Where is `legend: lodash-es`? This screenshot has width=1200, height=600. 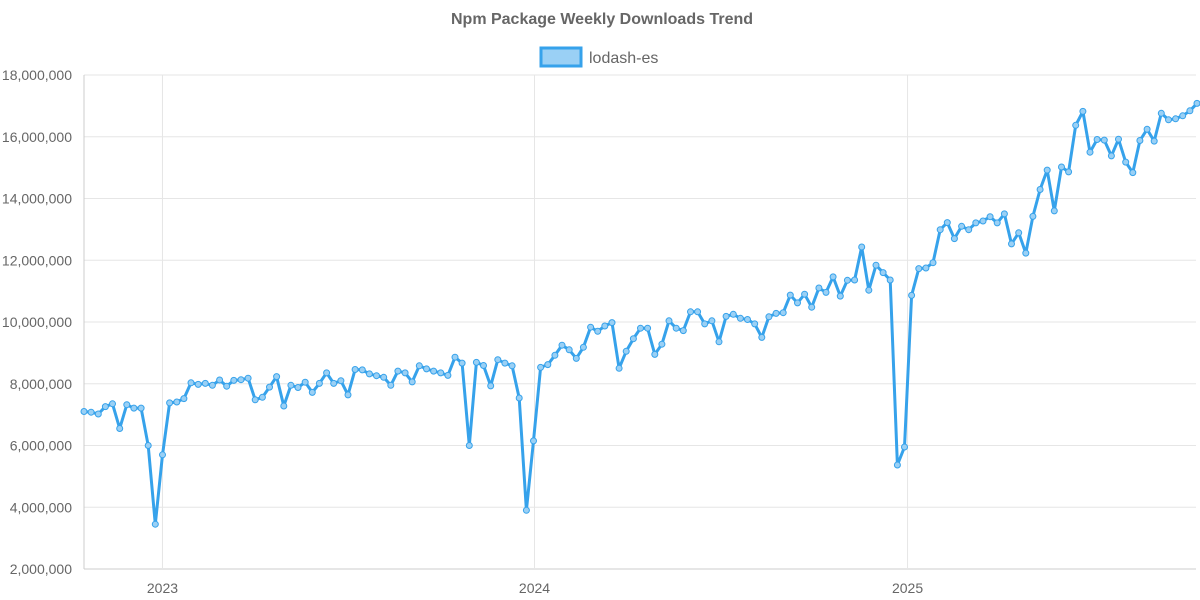 legend: lodash-es is located at coordinates (598, 57).